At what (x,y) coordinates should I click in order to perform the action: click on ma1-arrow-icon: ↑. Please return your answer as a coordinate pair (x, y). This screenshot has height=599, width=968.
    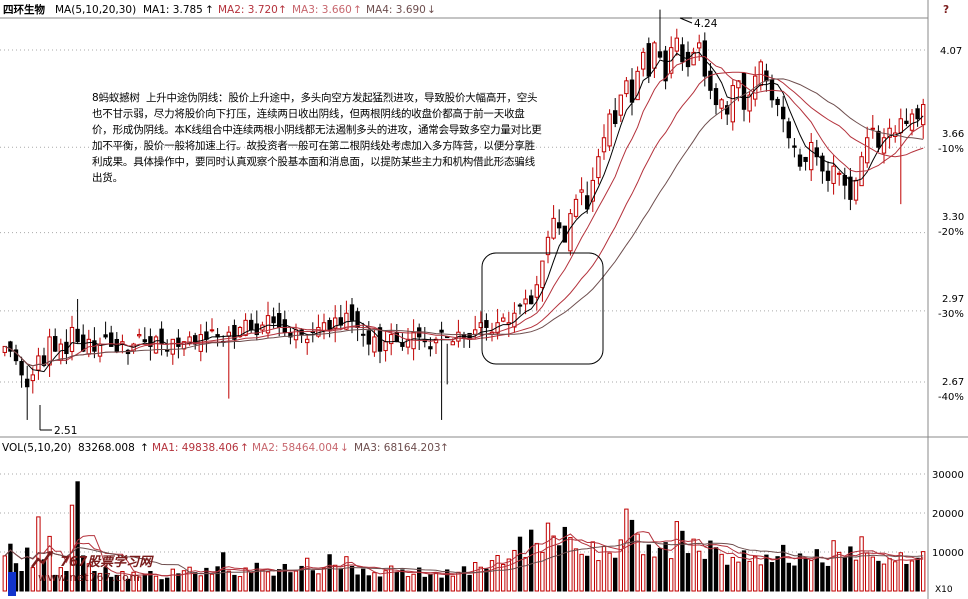
    Looking at the image, I should click on (209, 10).